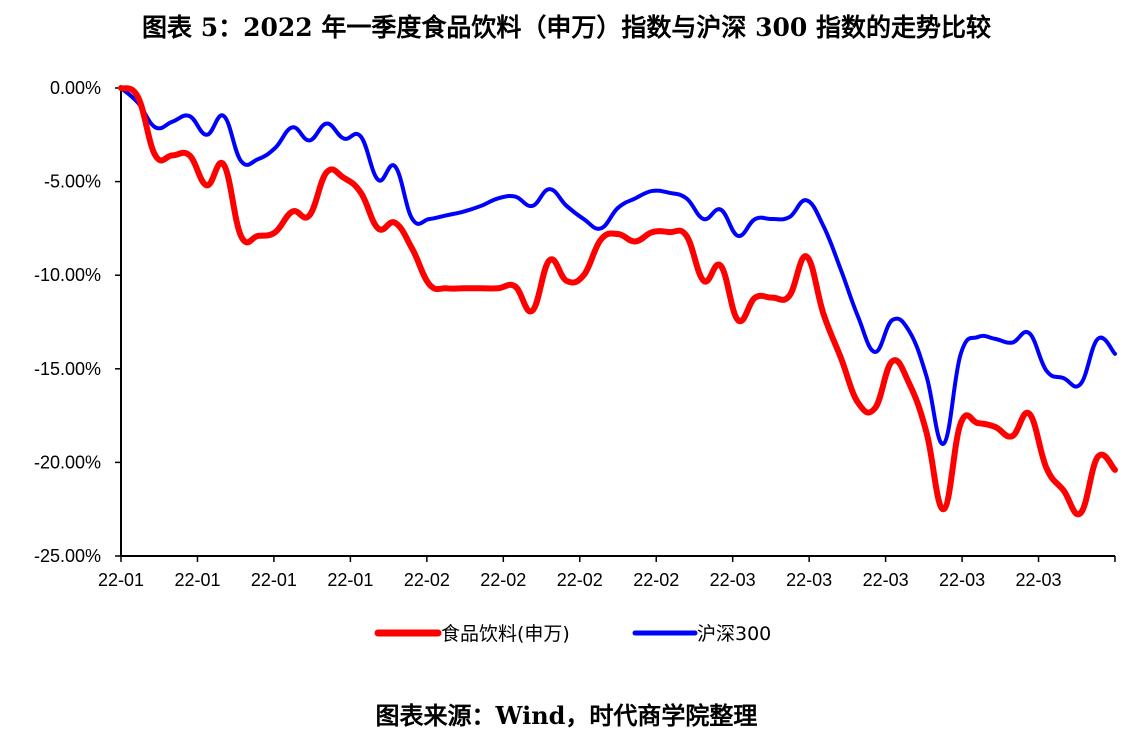 The width and height of the screenshot is (1133, 741). I want to click on y-tick-label: -20.00%, so click(67, 462).